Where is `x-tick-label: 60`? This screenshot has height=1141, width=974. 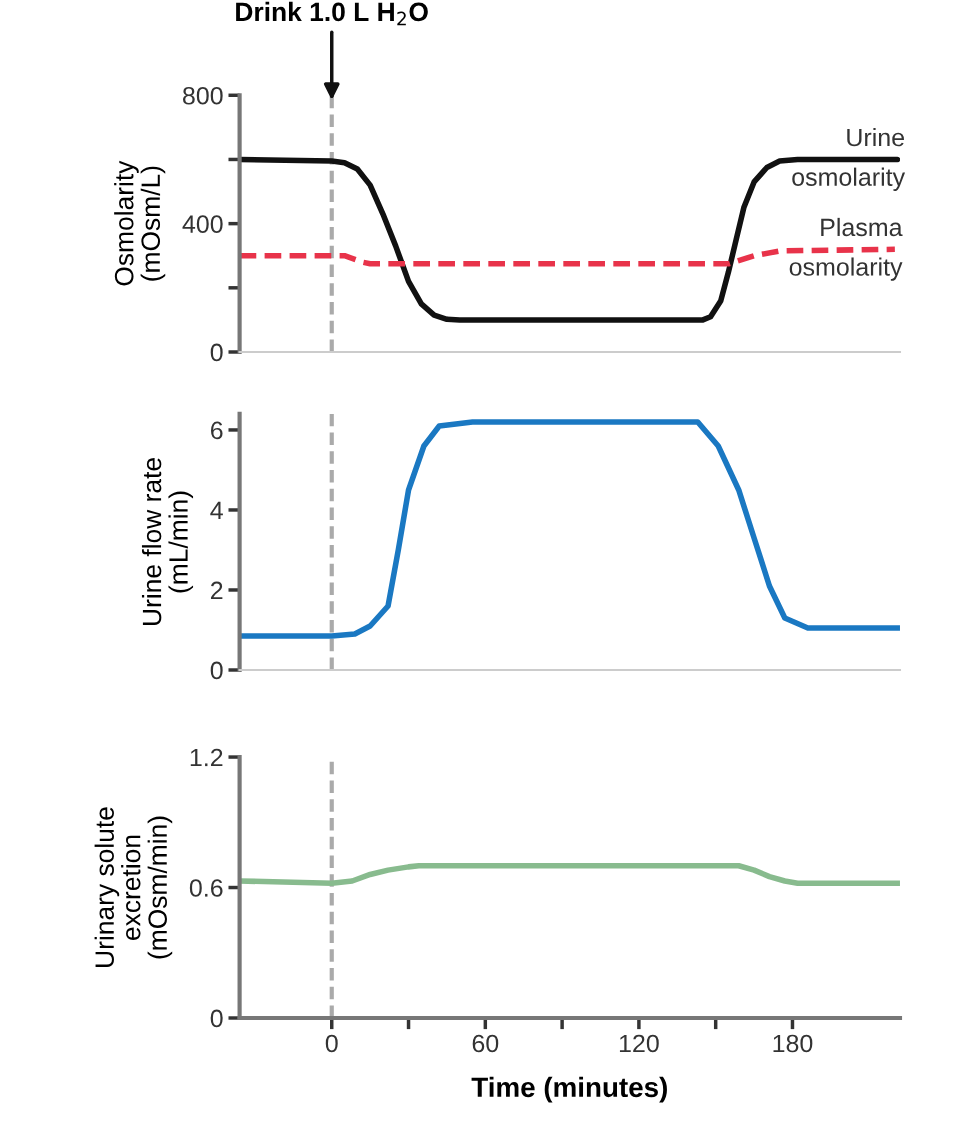 x-tick-label: 60 is located at coordinates (485, 1043).